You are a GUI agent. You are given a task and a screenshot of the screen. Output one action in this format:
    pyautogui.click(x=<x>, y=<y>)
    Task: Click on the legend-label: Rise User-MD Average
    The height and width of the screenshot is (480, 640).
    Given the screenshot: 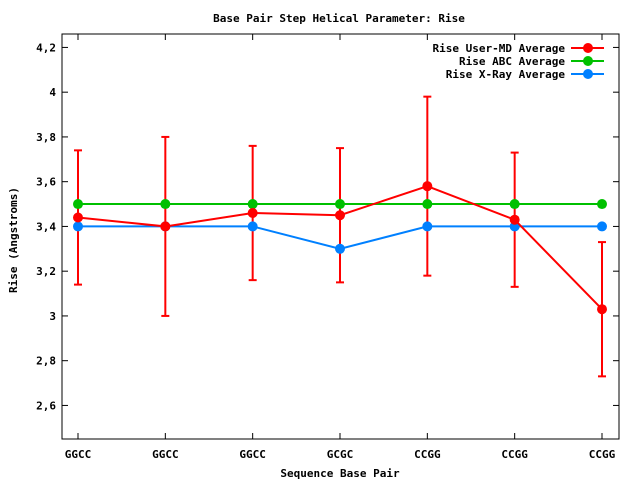 What is the action you would take?
    pyautogui.click(x=499, y=48)
    